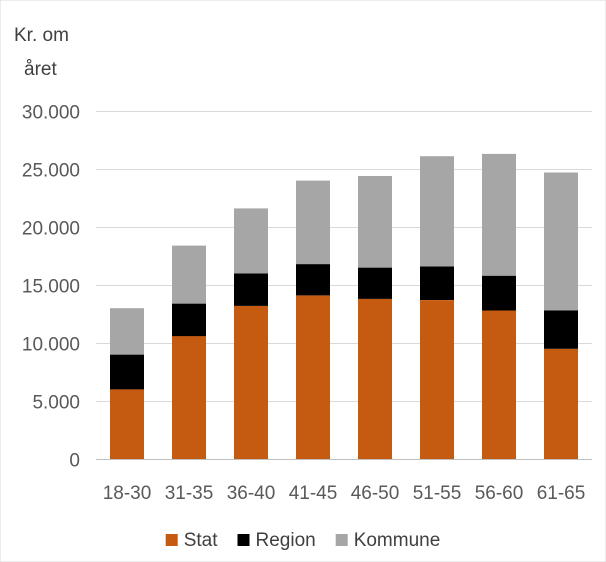  I want to click on x-tick-label: 46-50, so click(375, 493).